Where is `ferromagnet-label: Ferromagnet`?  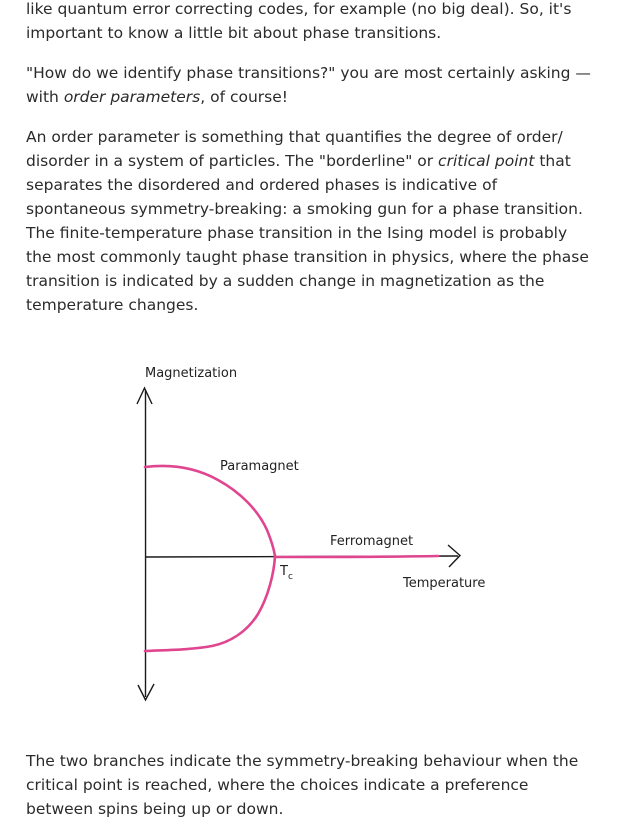 ferromagnet-label: Ferromagnet is located at coordinates (371, 541).